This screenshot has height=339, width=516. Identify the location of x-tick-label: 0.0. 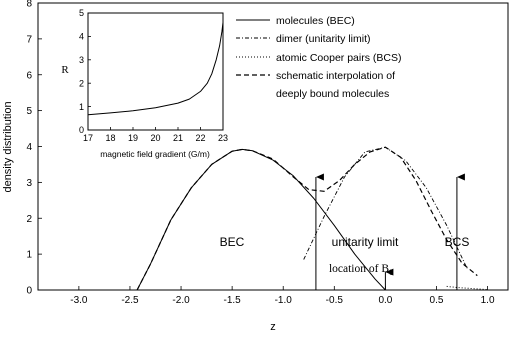
(385, 300).